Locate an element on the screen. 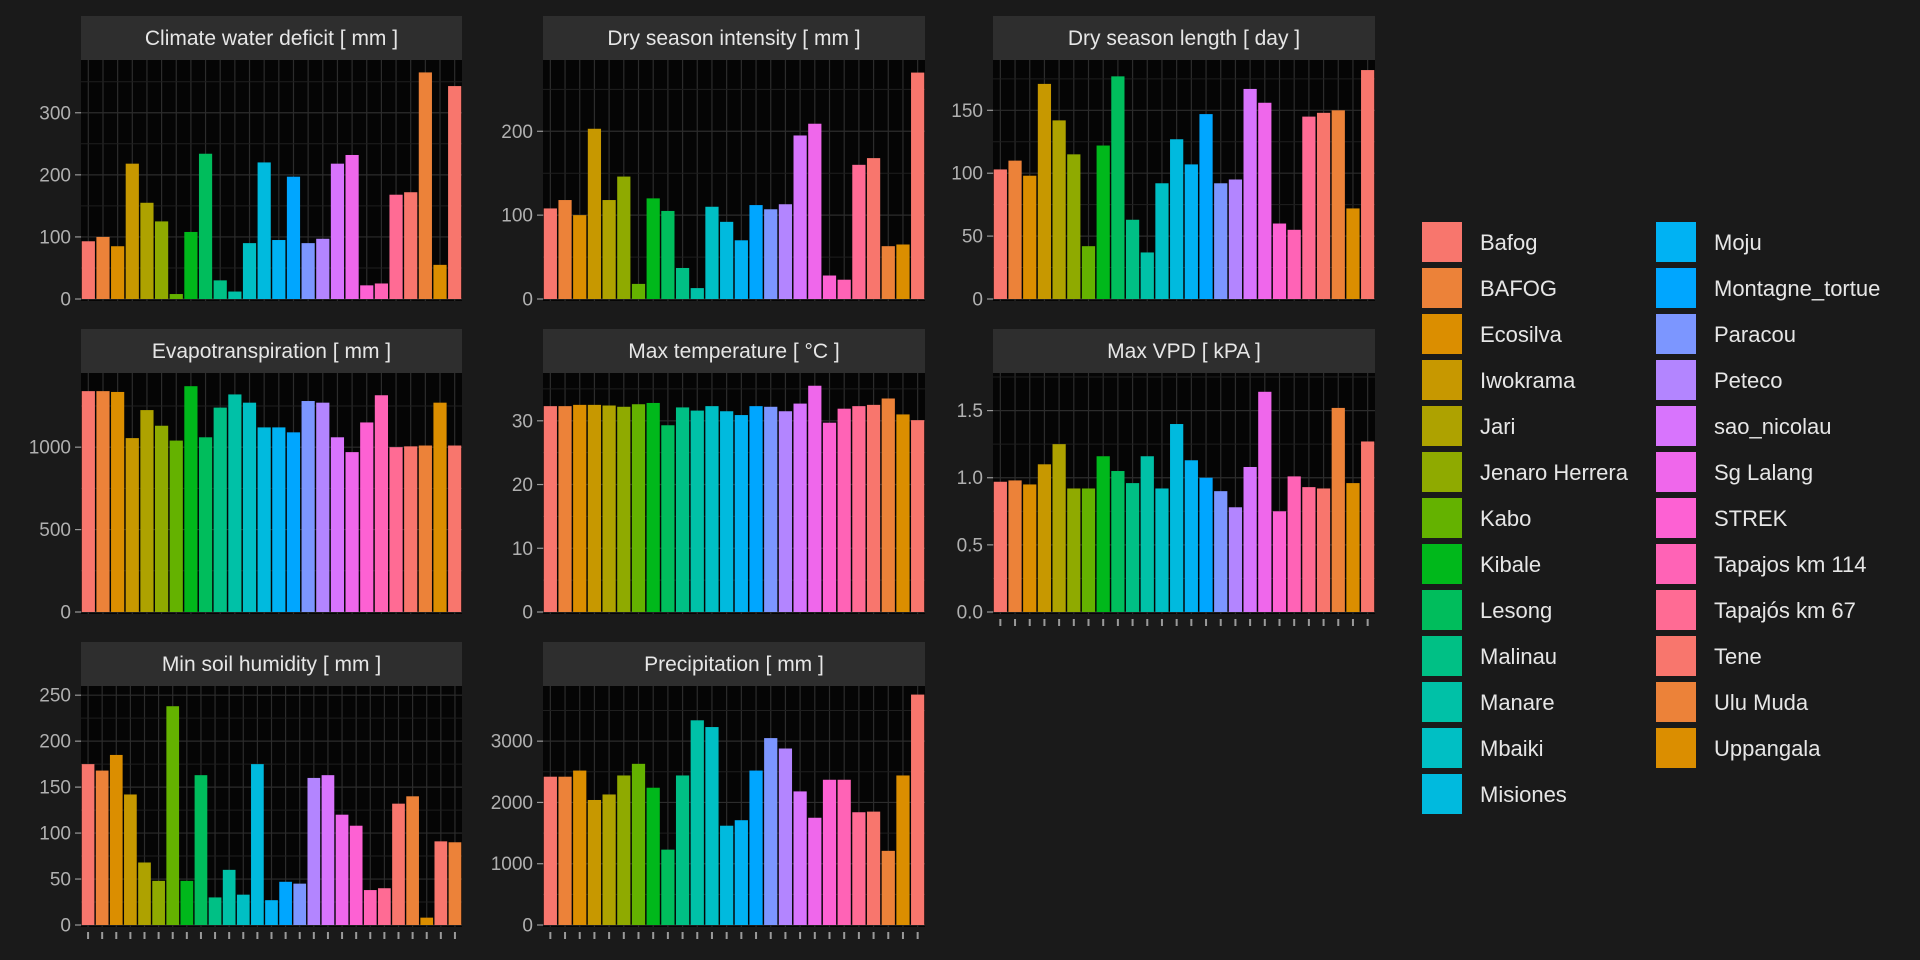  y-tick-label: 50 is located at coordinates (60, 880).